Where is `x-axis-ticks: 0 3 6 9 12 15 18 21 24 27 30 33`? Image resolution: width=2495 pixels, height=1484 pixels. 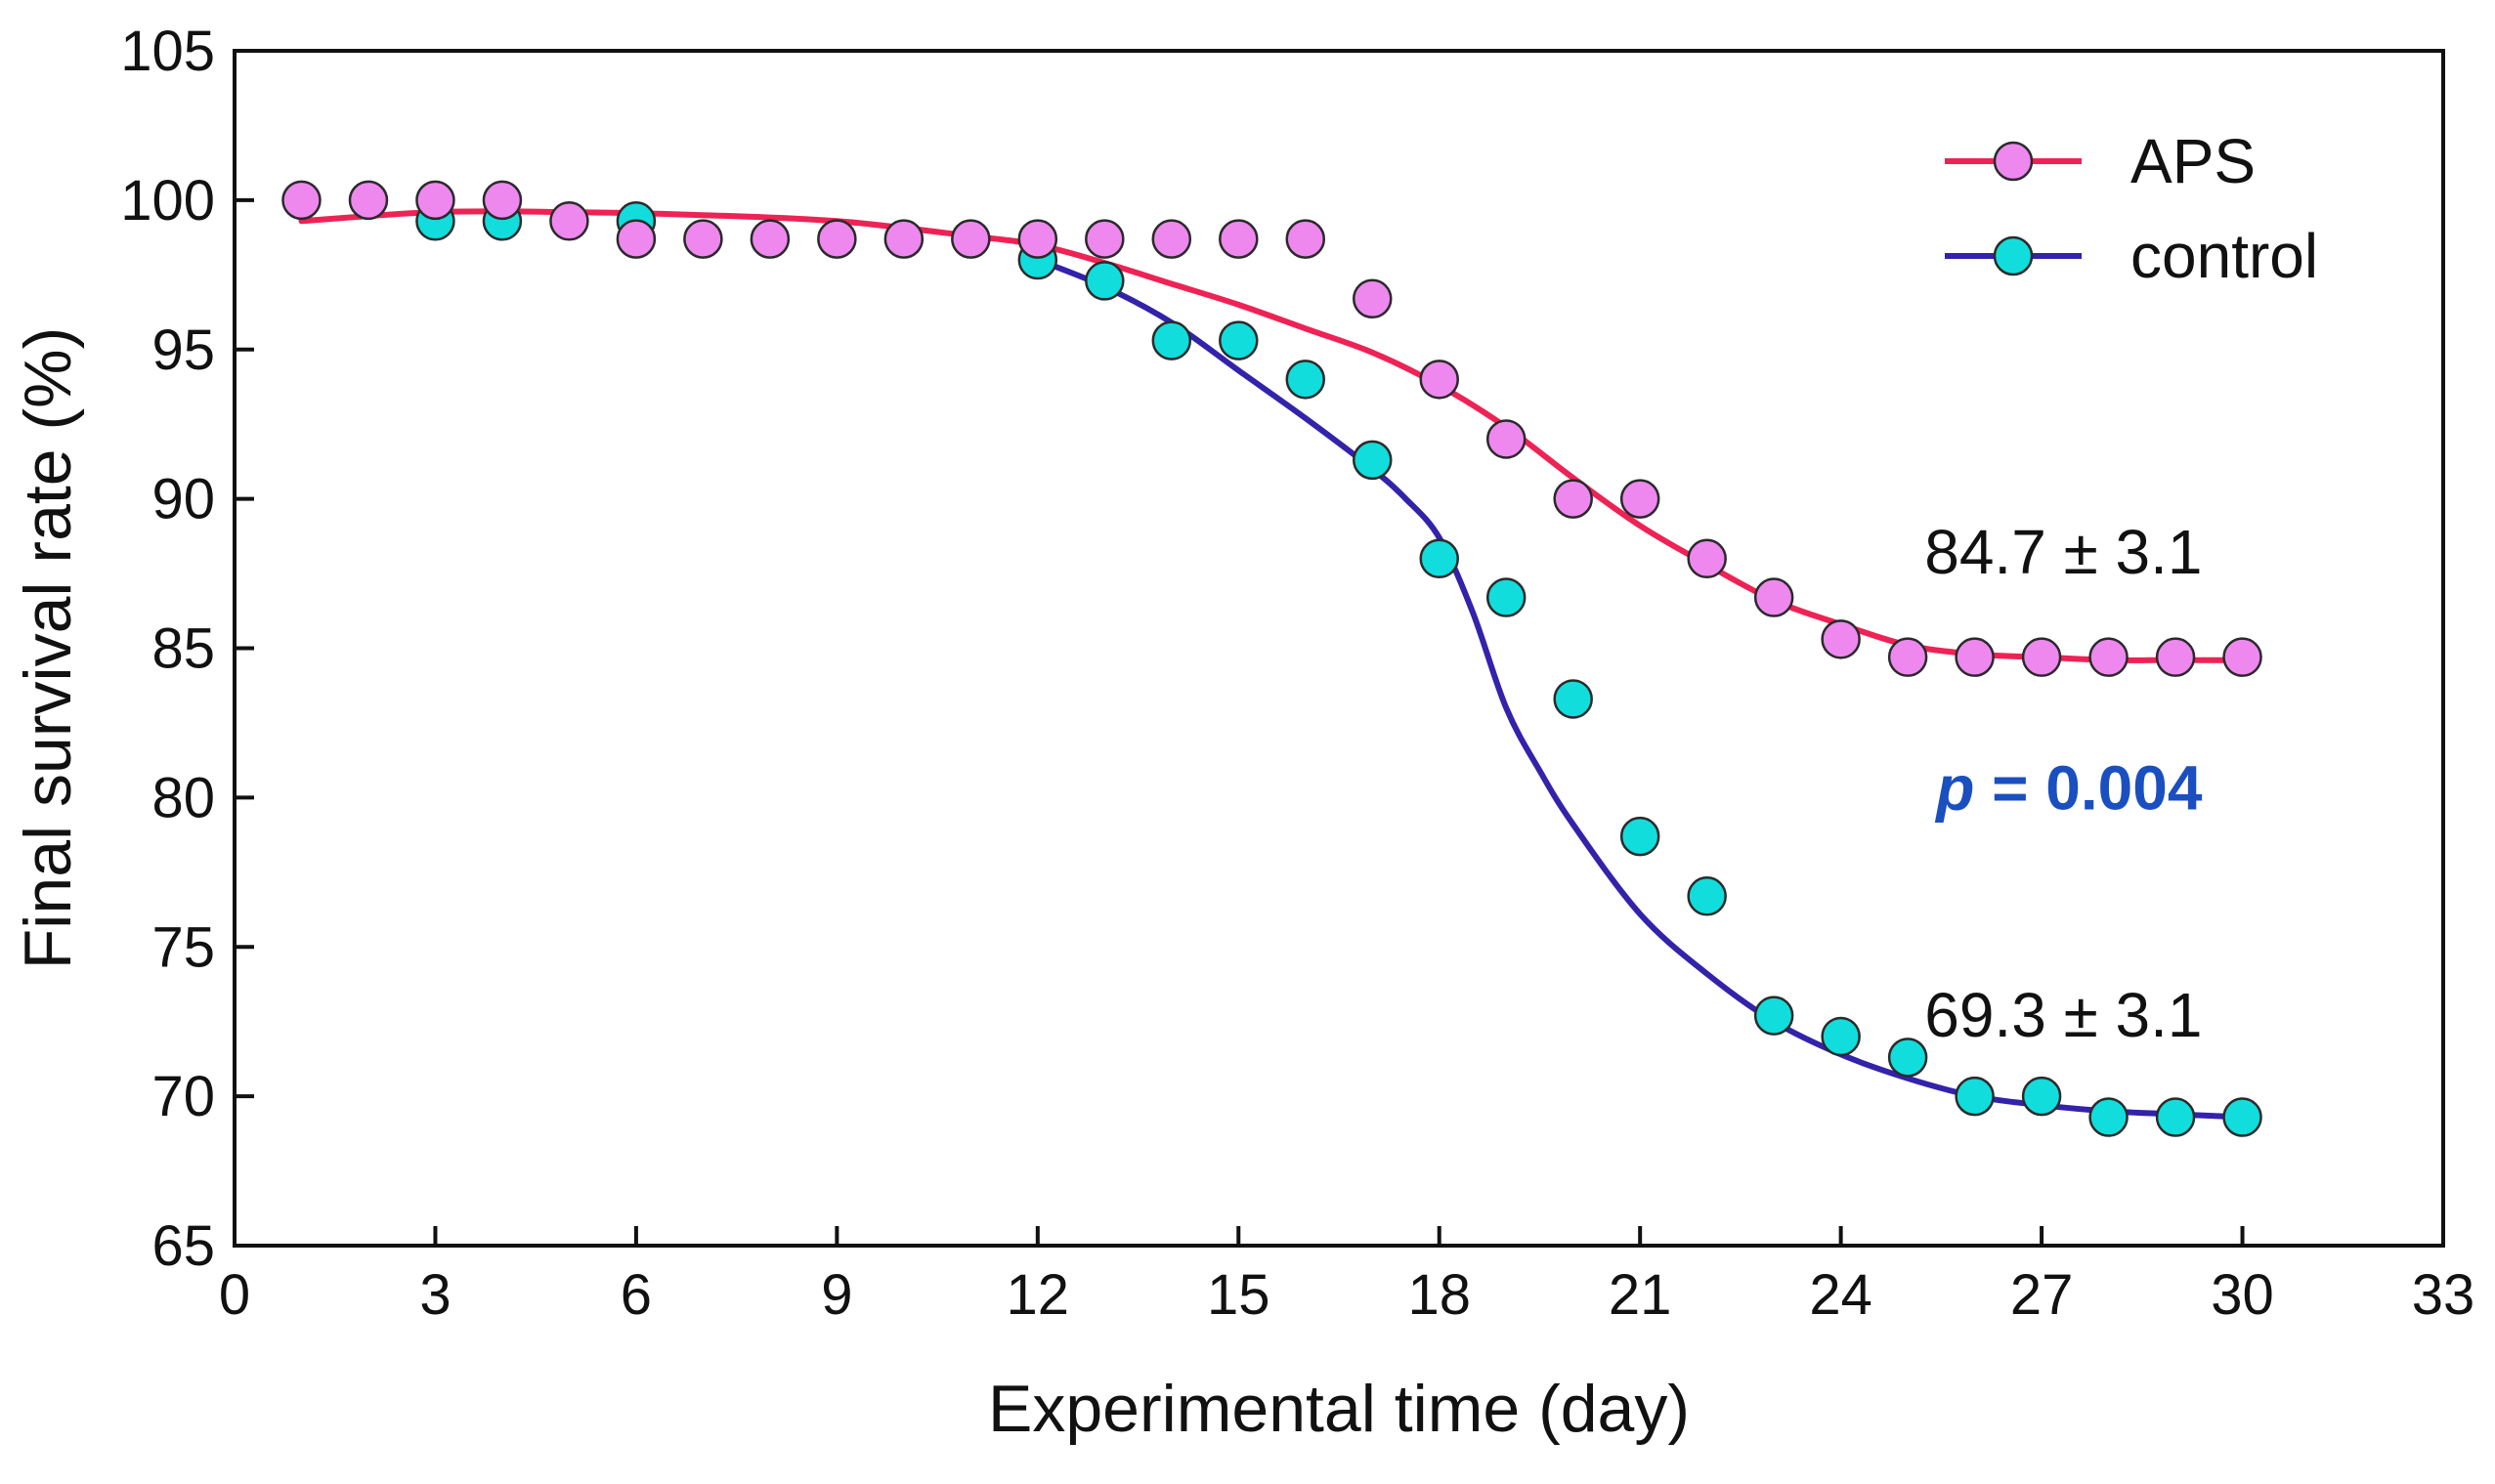
x-axis-ticks: 0 3 6 9 12 15 18 21 24 27 30 33 is located at coordinates (1346, 1276).